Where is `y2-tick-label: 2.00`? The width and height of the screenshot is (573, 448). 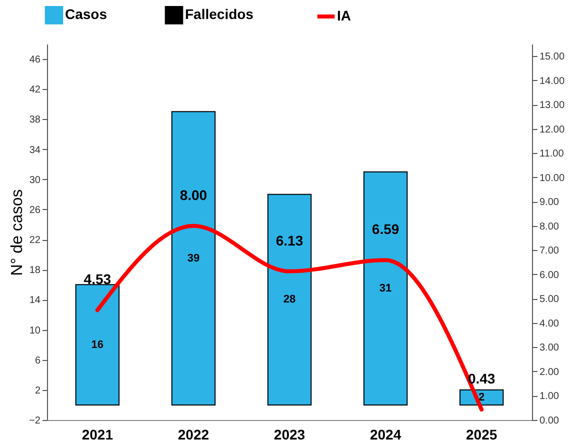
y2-tick-label: 2.00 is located at coordinates (550, 372).